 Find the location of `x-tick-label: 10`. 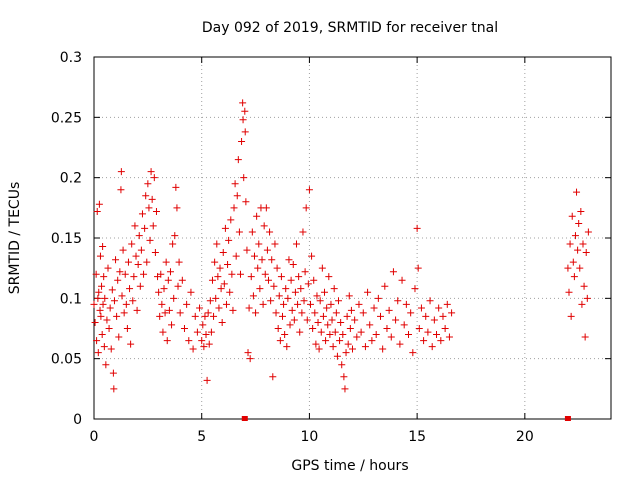

x-tick-label: 10 is located at coordinates (310, 437).